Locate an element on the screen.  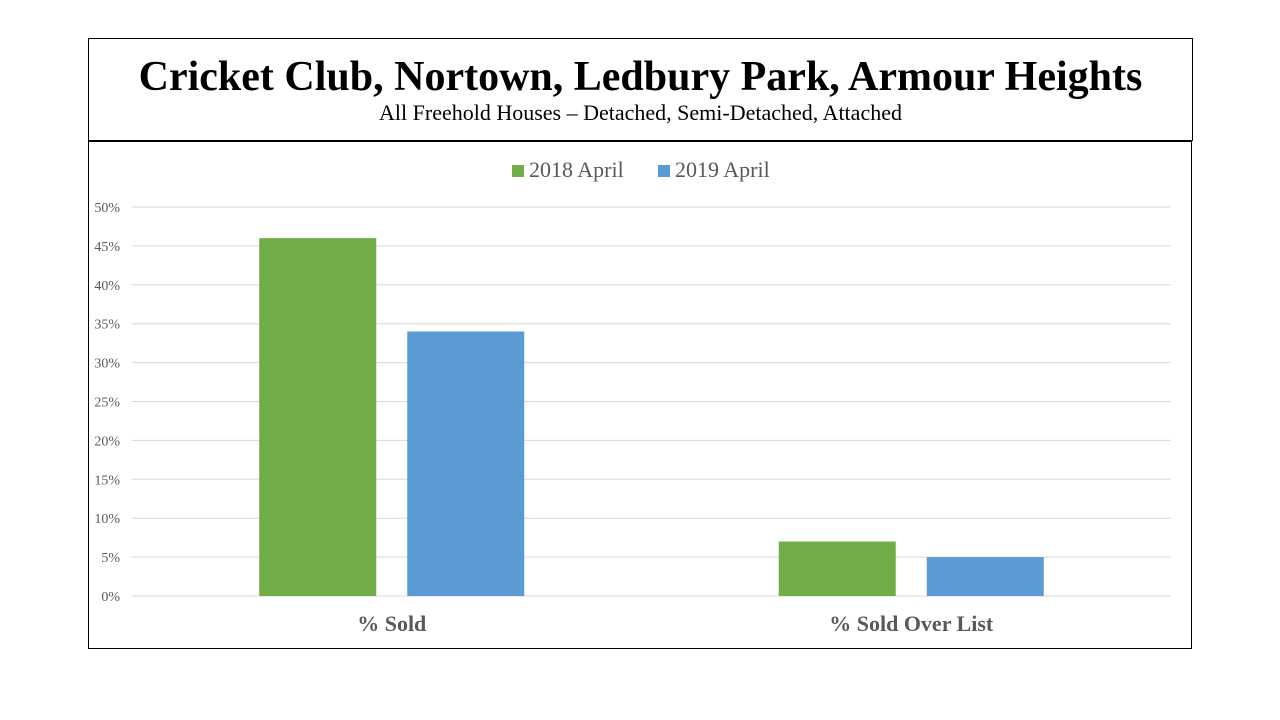
legend-label: 2019 April is located at coordinates (722, 169).